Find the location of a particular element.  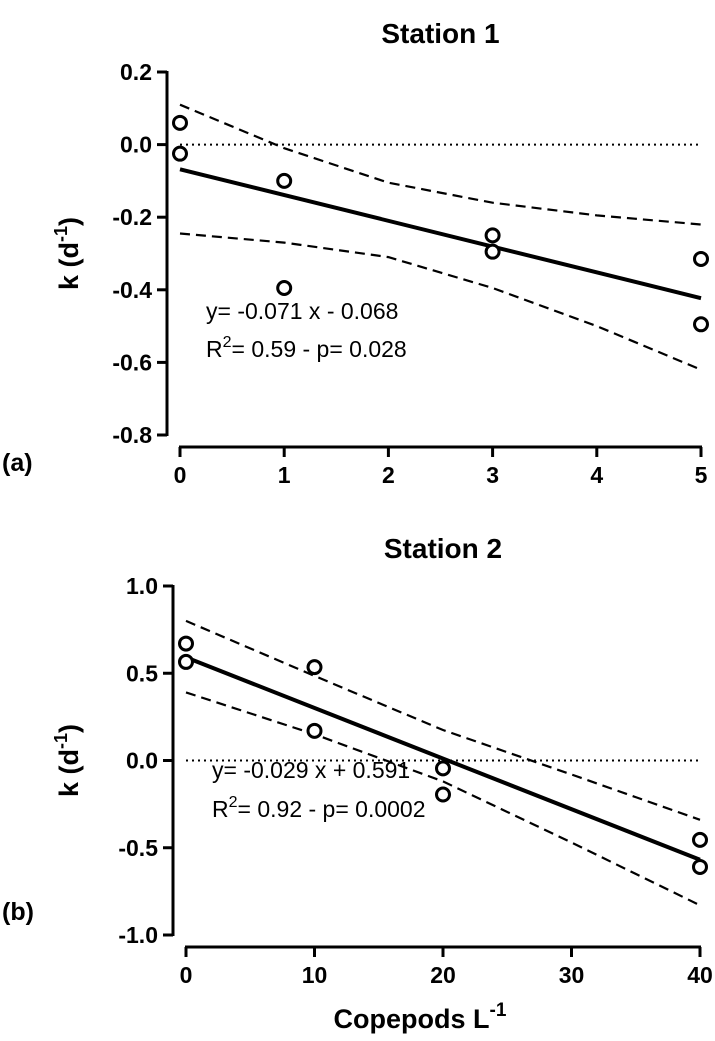

chart-b-x-tick-label: 10 is located at coordinates (315, 975).